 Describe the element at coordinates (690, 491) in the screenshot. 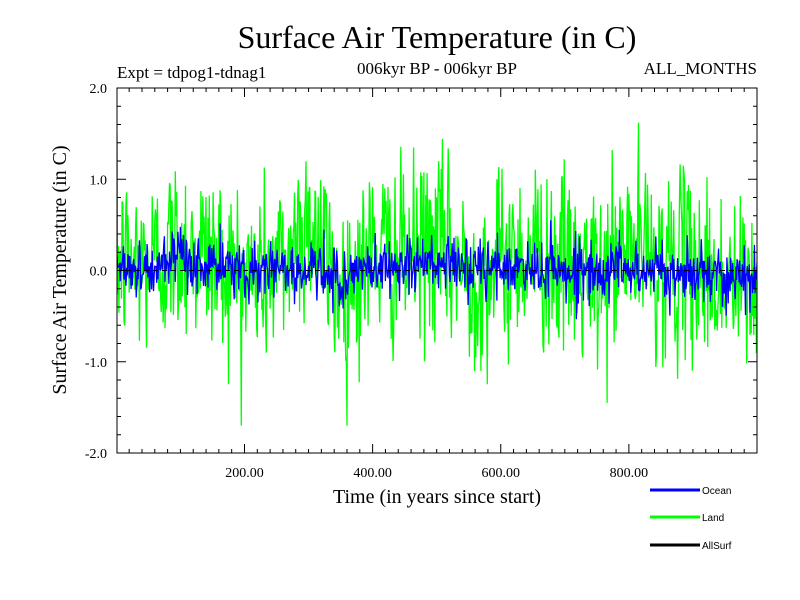

I see `legend-entry-ocean: Ocean` at that location.